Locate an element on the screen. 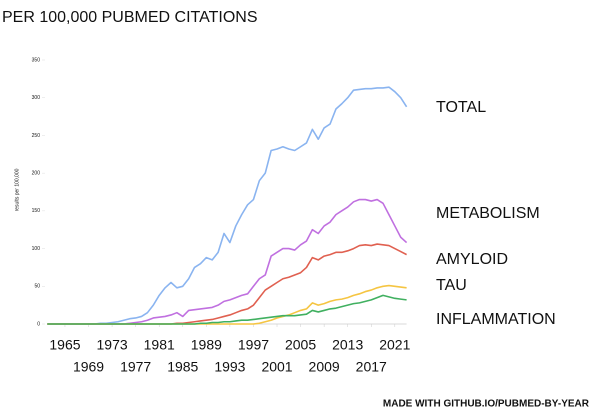  x-tick-label: 2021 is located at coordinates (394, 345).